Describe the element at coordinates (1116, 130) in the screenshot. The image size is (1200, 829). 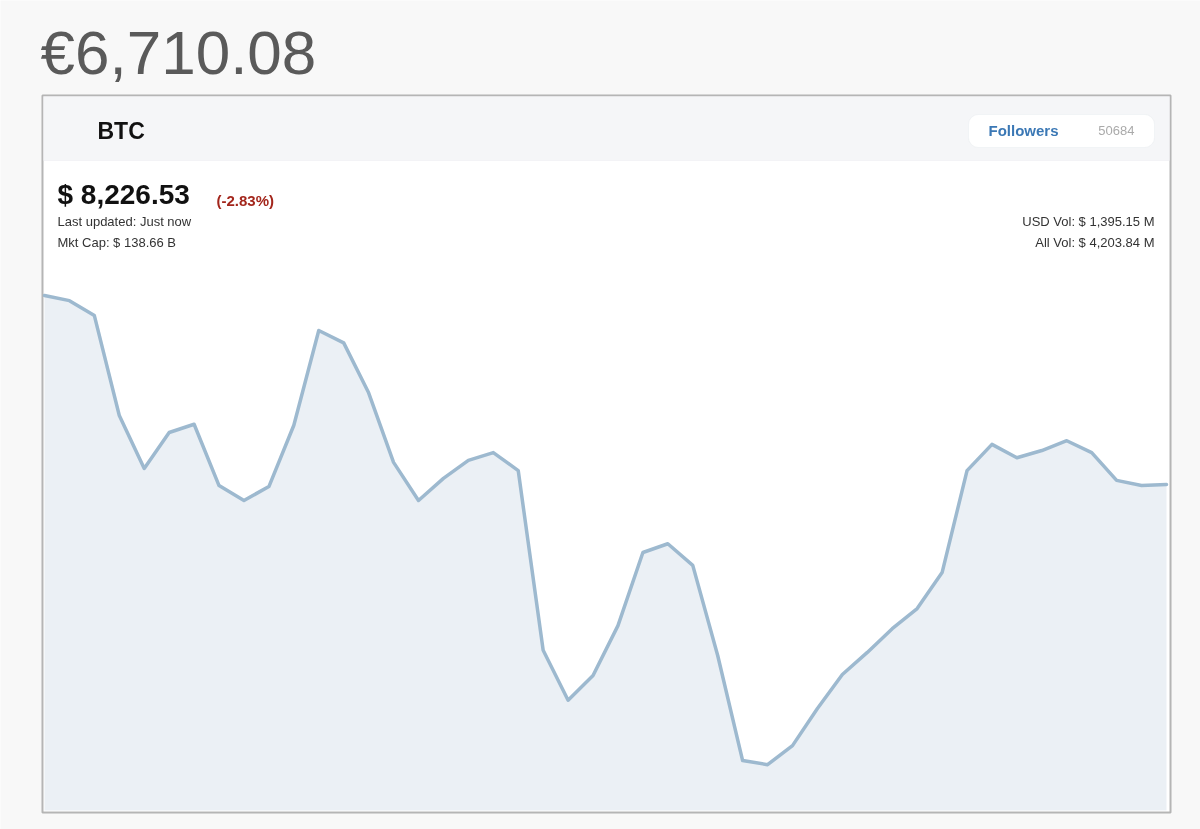
I see `text: 50684` at that location.